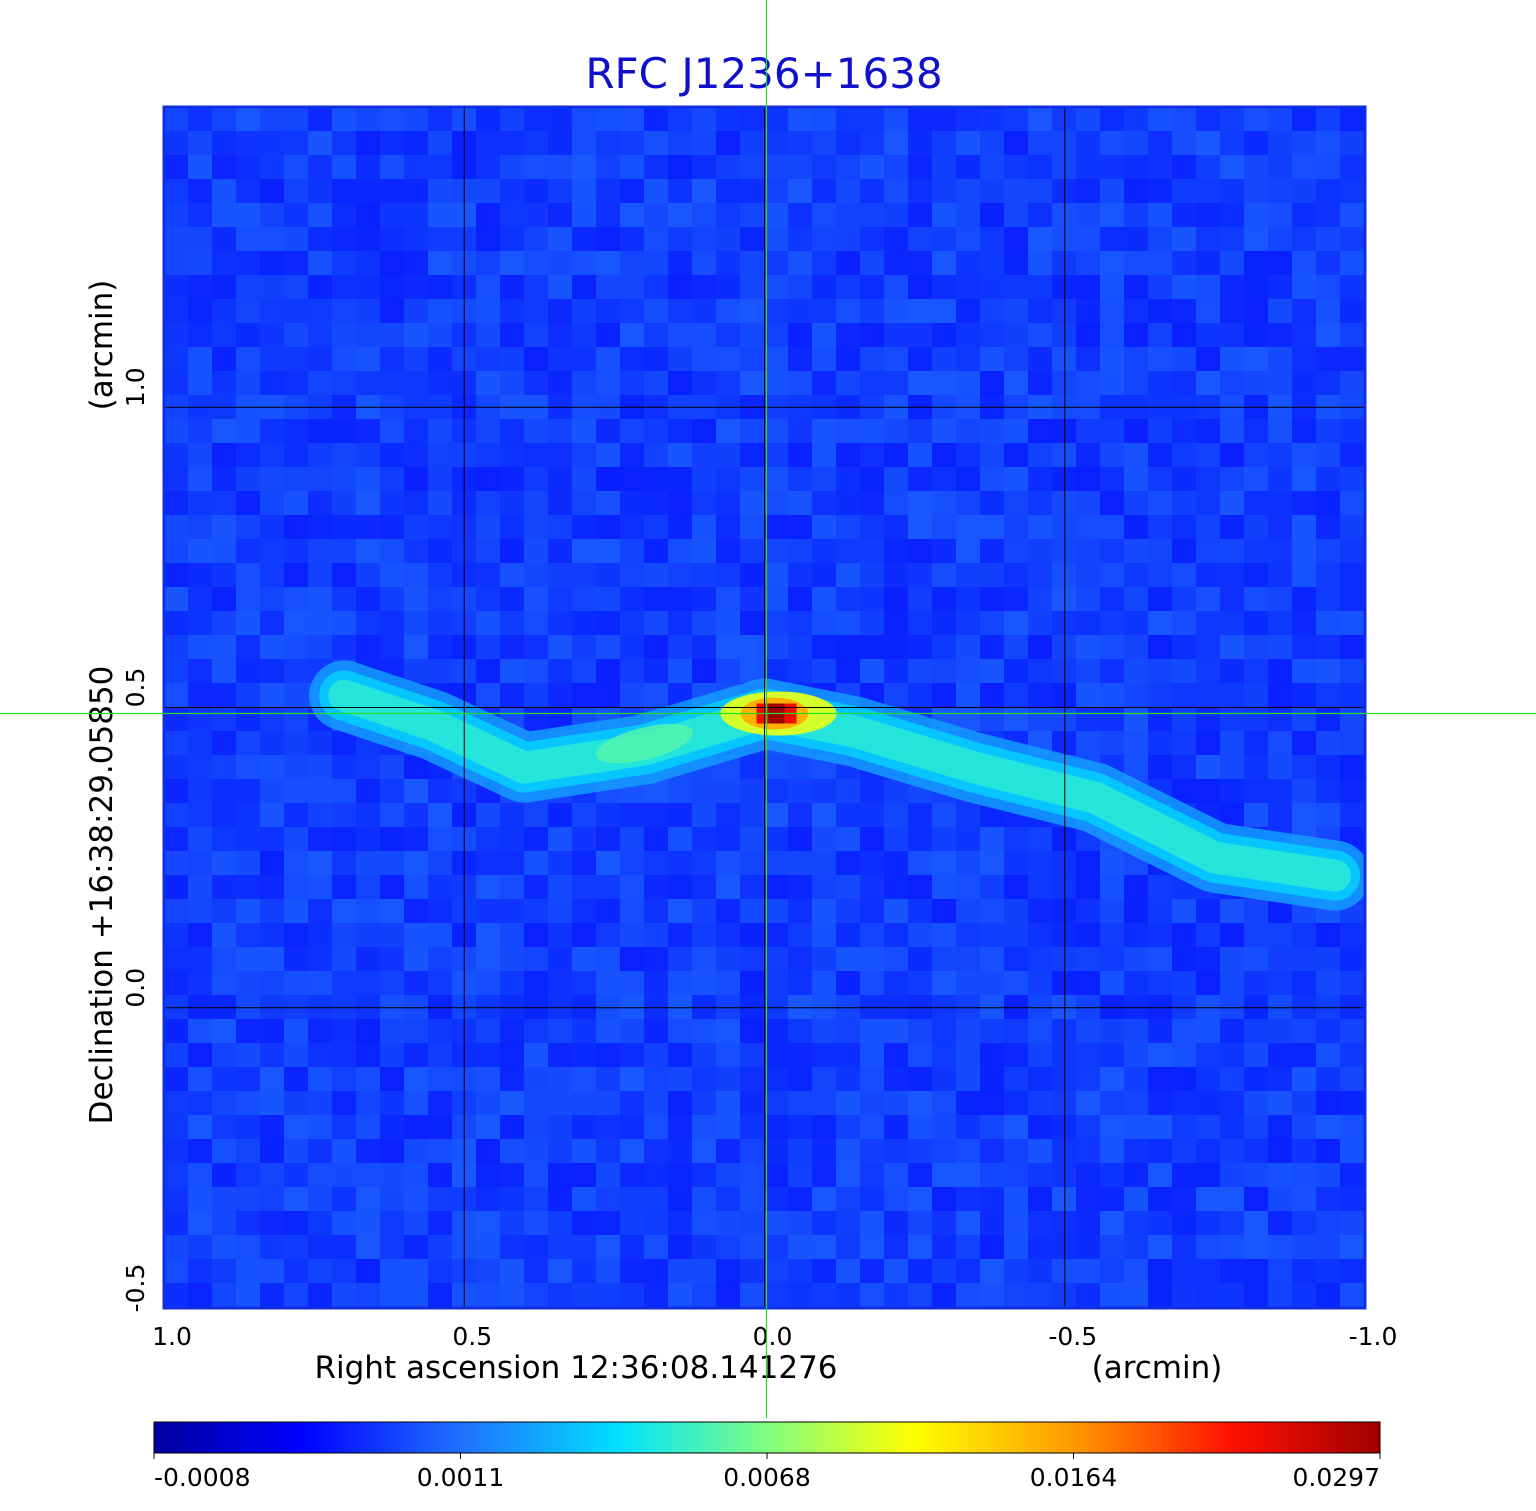 The image size is (1536, 1511). What do you see at coordinates (135, 988) in the screenshot?
I see `y-tick-label: 0.0` at bounding box center [135, 988].